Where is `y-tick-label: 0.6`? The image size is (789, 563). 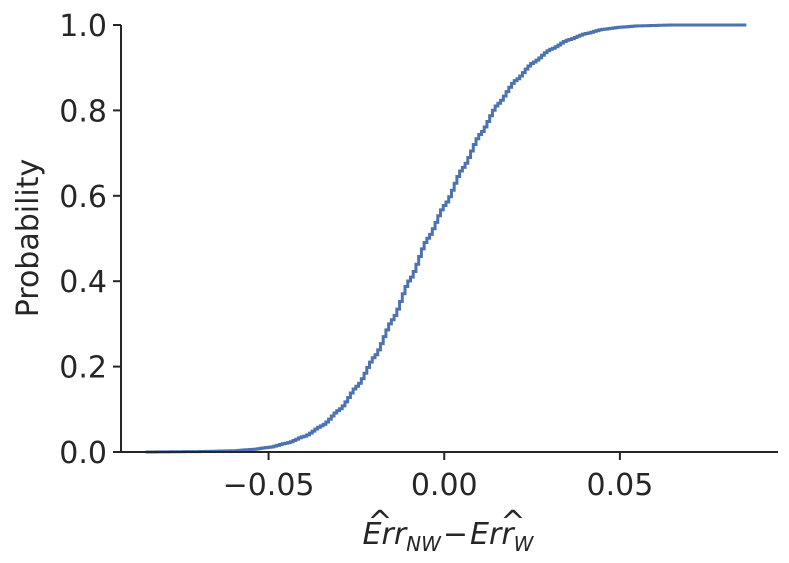
y-tick-label: 0.6 is located at coordinates (83, 197).